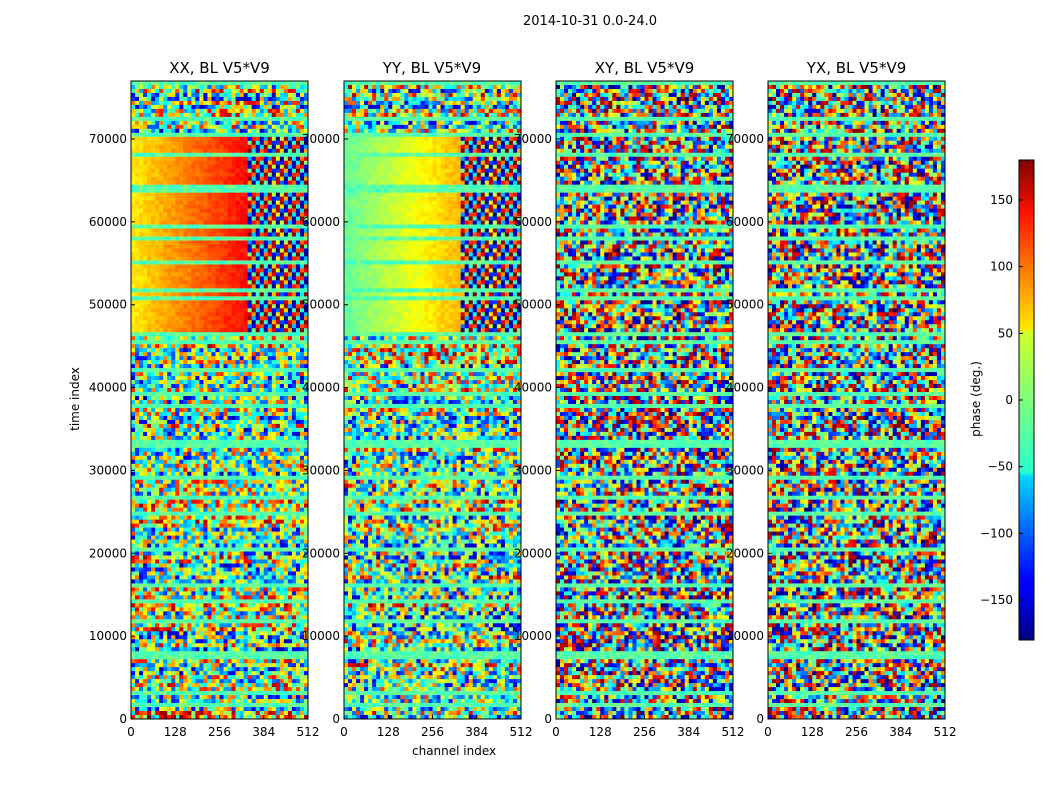 Image resolution: width=1050 pixels, height=800 pixels. What do you see at coordinates (1000, 467) in the screenshot?
I see `colorbar-tick-label: −50` at bounding box center [1000, 467].